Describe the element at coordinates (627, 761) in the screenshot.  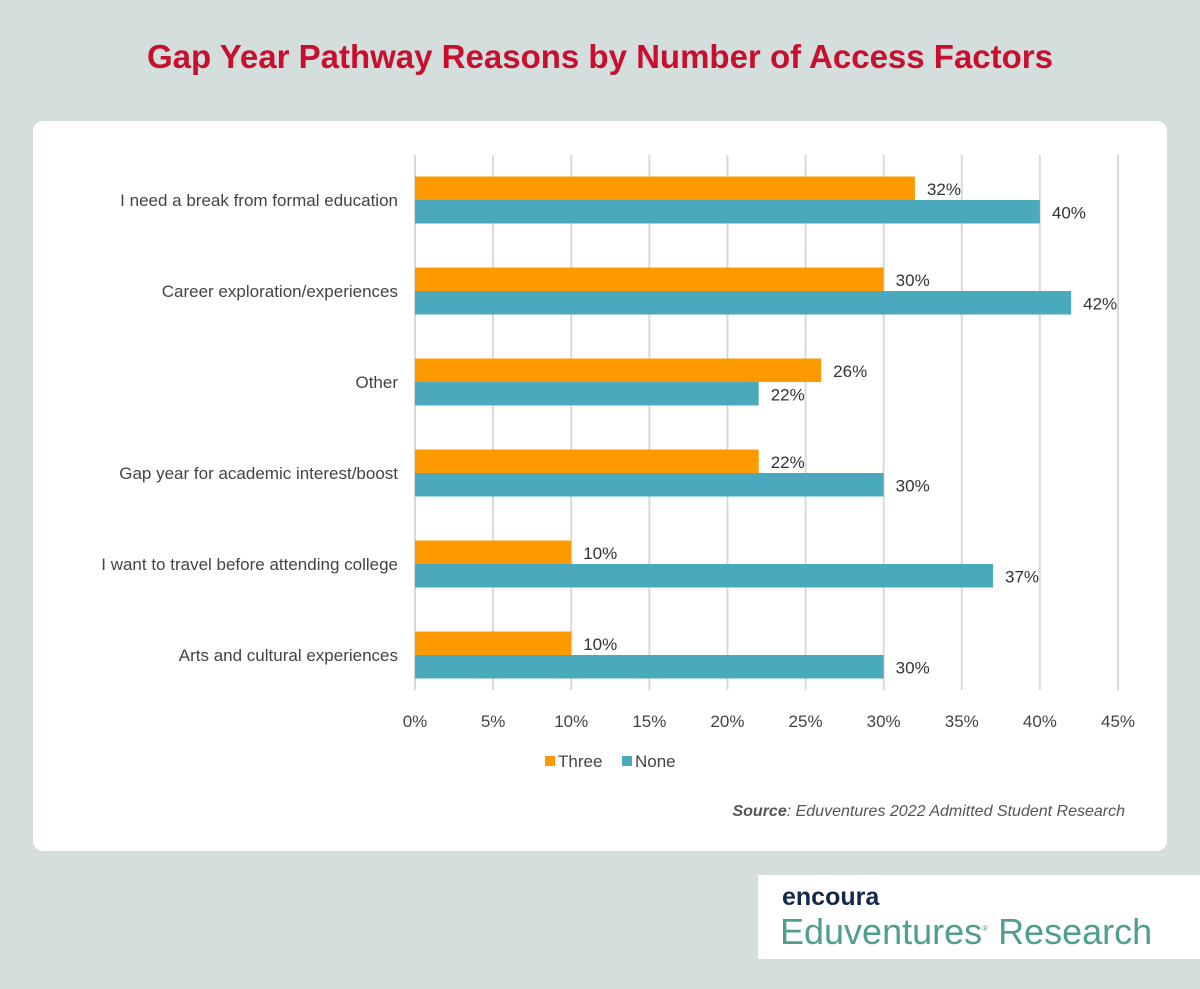
I see `legend-swatch-none` at that location.